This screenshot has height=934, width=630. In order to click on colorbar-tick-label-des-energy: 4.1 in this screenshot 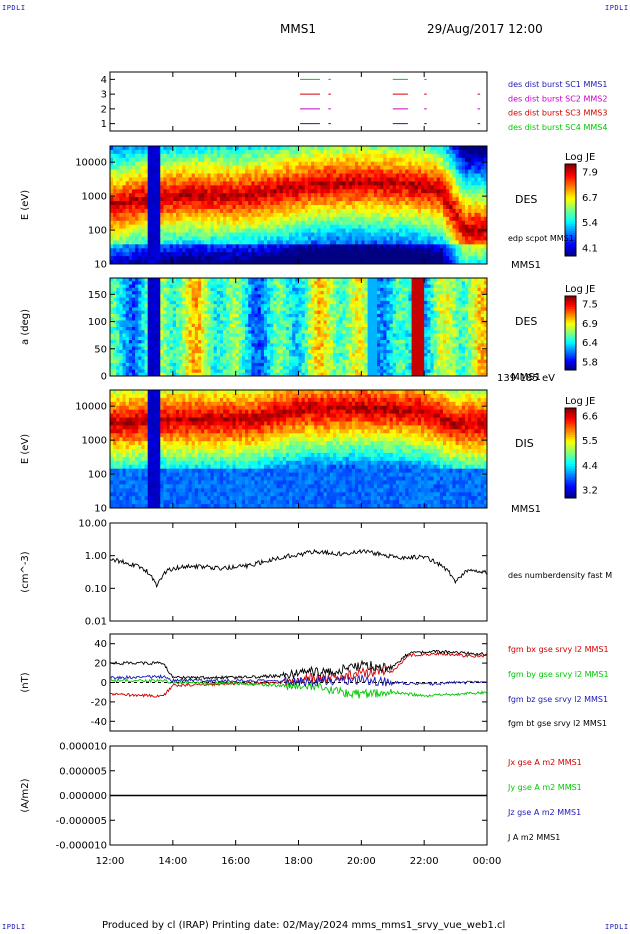, I will do `click(590, 249)`.